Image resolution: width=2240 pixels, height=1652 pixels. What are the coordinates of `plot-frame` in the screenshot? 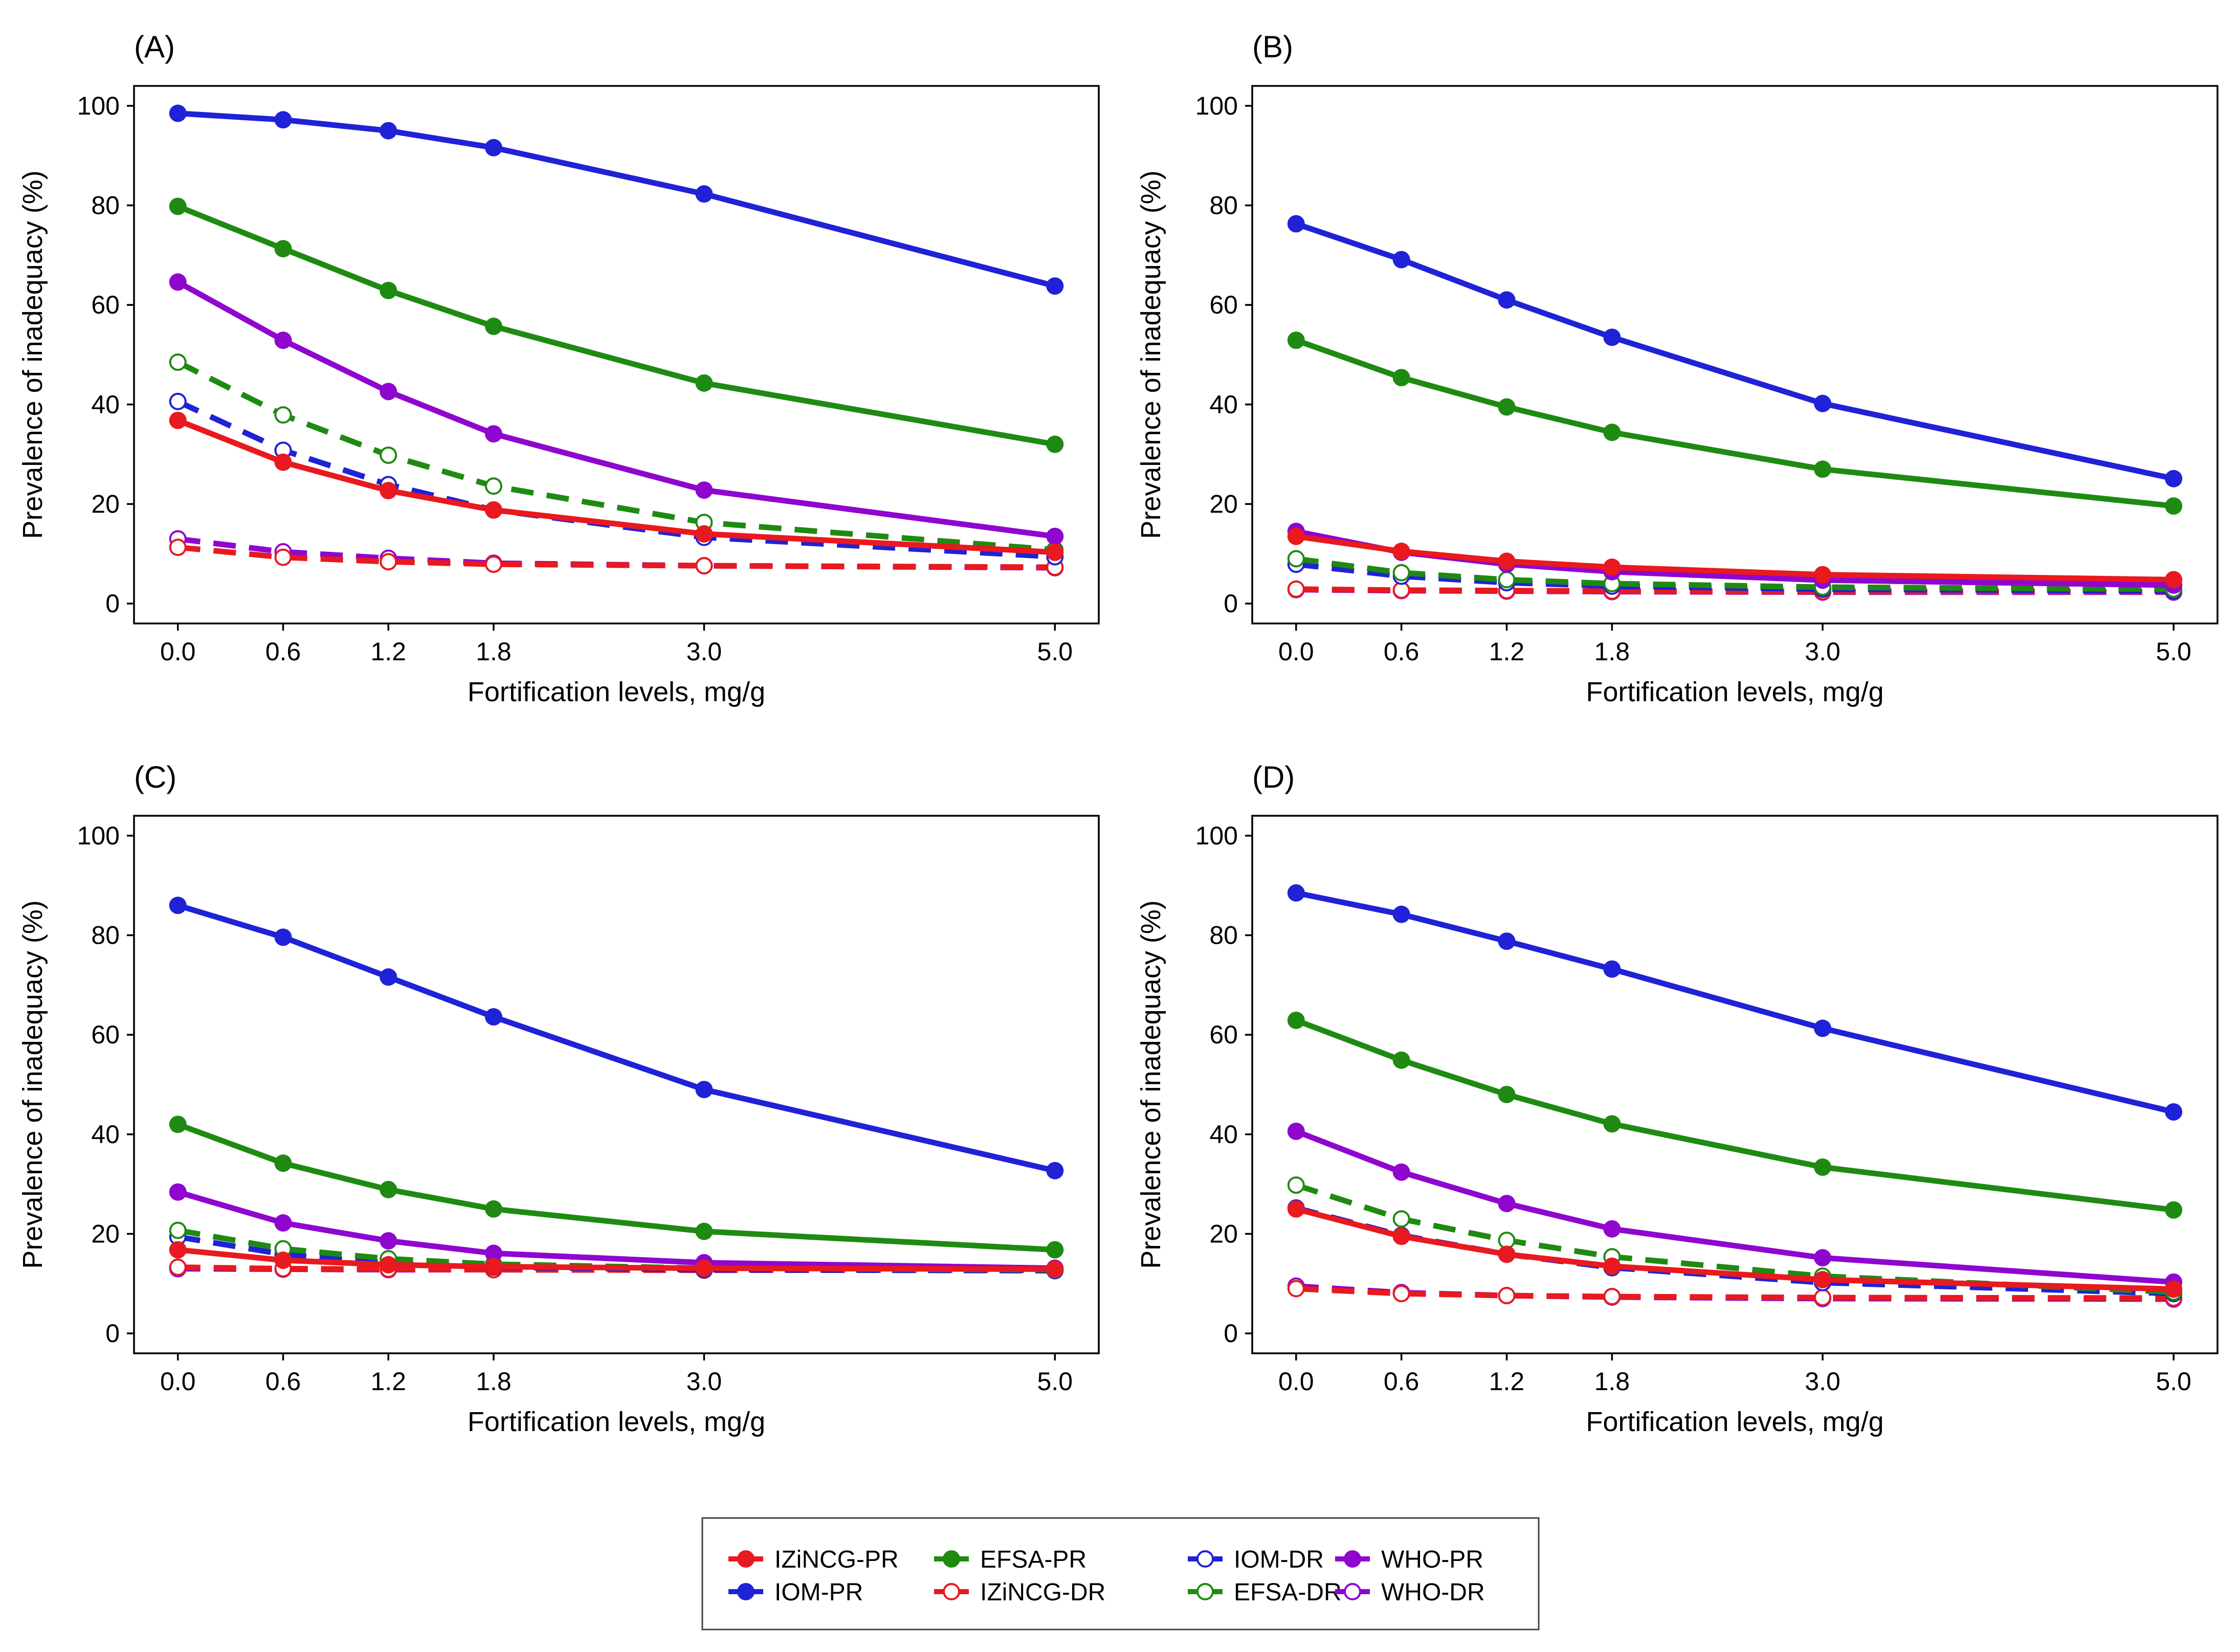 It's located at (616, 354).